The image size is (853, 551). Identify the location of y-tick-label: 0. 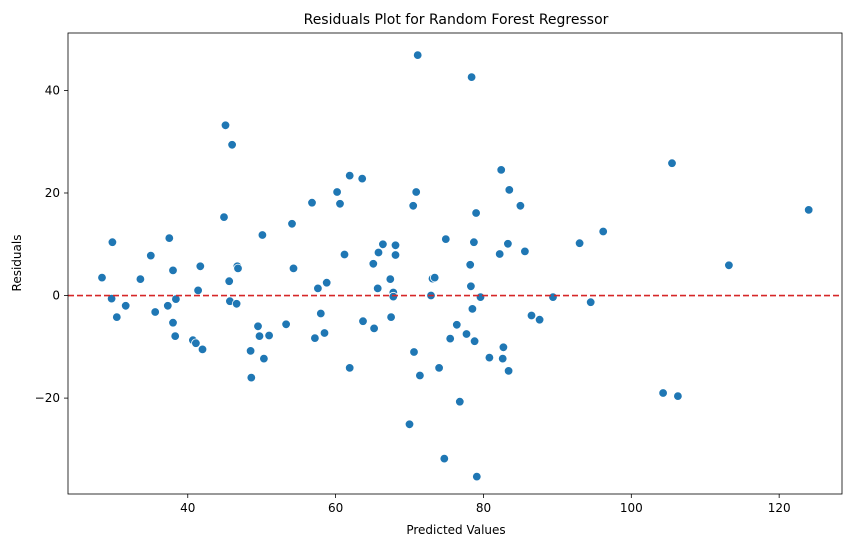
(56, 296).